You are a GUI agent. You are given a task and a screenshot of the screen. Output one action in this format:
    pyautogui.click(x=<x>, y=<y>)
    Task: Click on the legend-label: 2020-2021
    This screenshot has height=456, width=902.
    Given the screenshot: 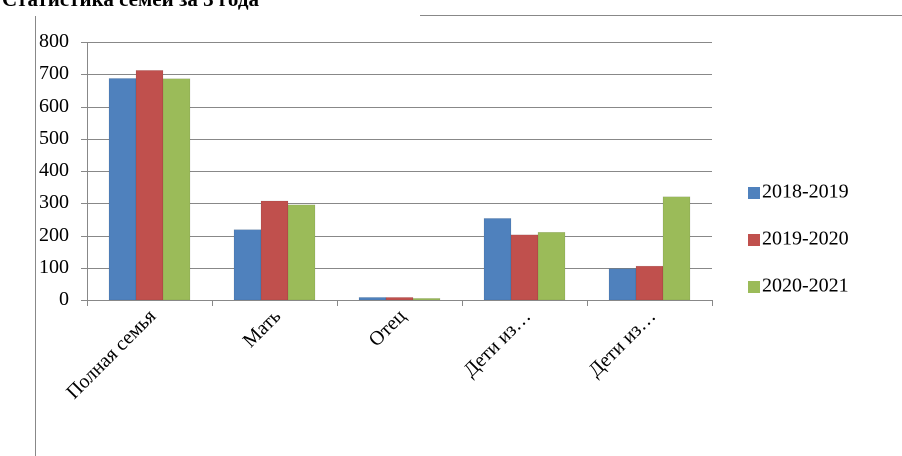 What is the action you would take?
    pyautogui.click(x=805, y=286)
    